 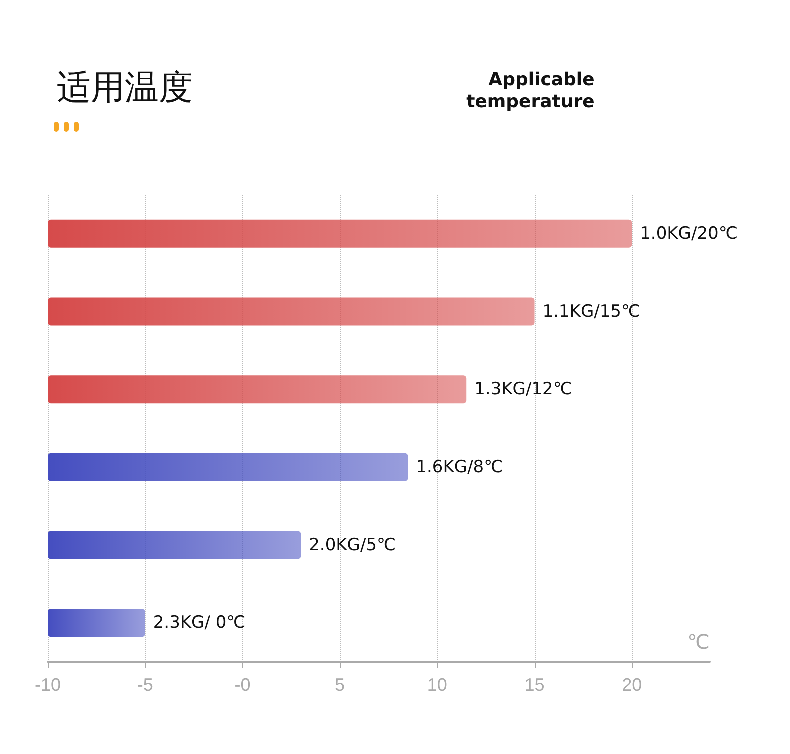 What do you see at coordinates (340, 685) in the screenshot?
I see `x-tick-label: 5` at bounding box center [340, 685].